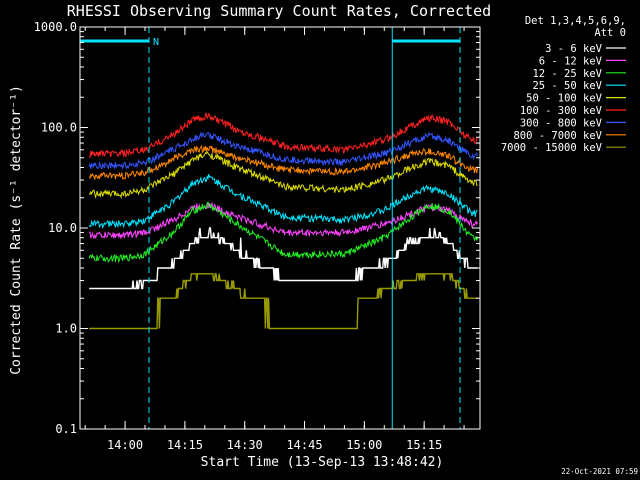 The width and height of the screenshot is (640, 480). What do you see at coordinates (59, 128) in the screenshot?
I see `y-tick-label: 100.0` at bounding box center [59, 128].